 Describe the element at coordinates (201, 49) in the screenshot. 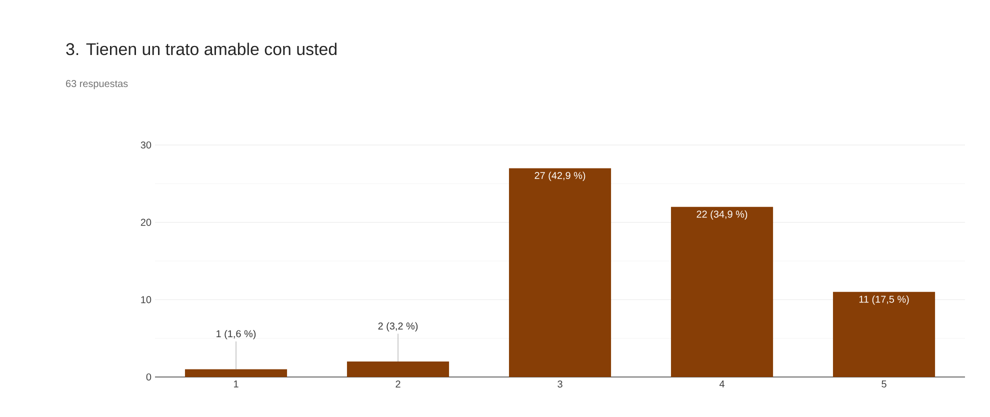

I see `chart-title: 3. Tienen un trato amable con usted` at that location.